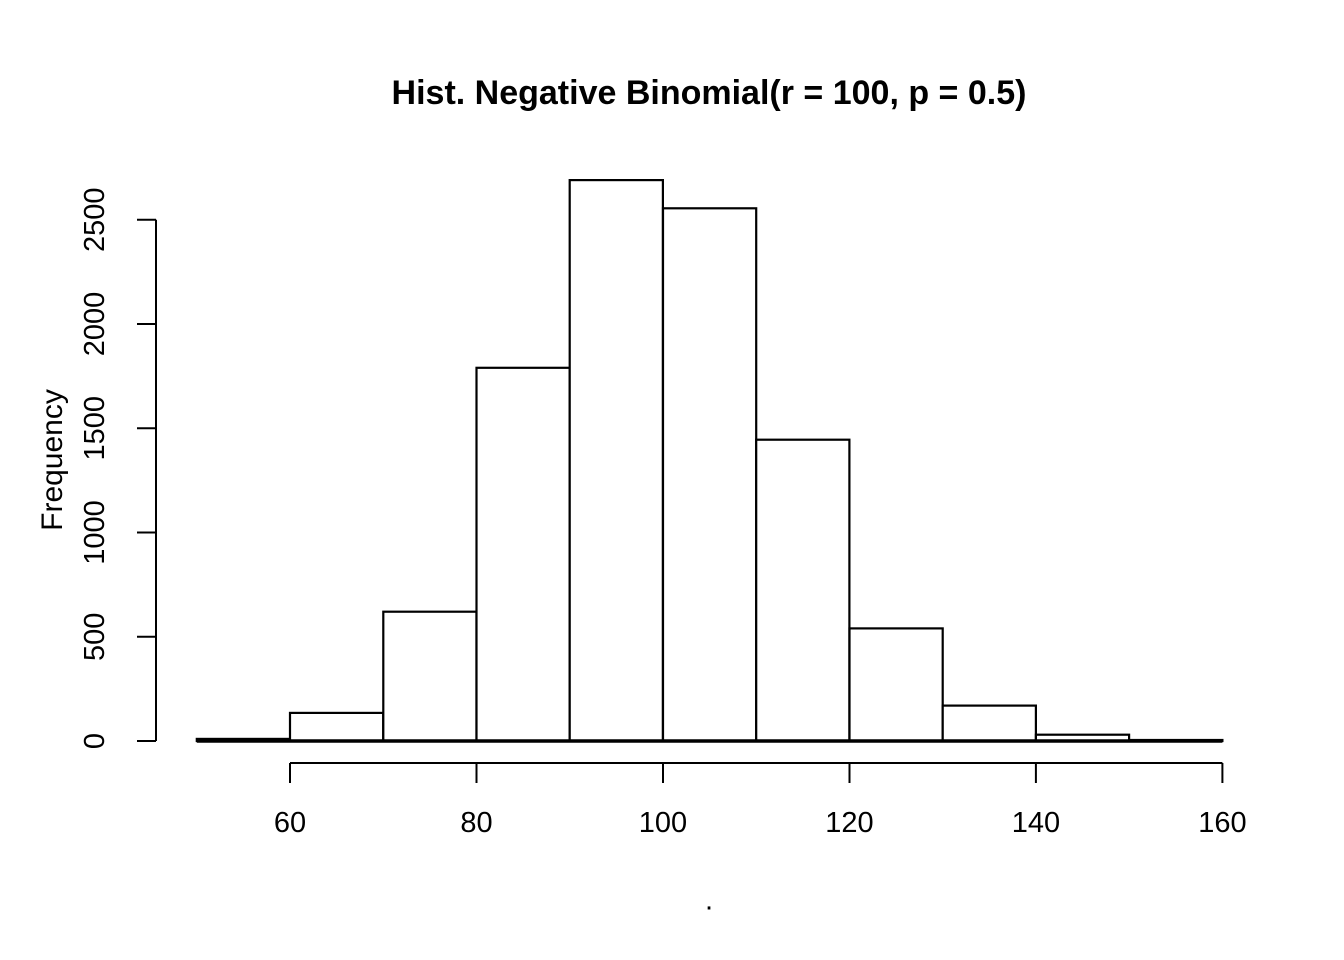  Describe the element at coordinates (95, 637) in the screenshot. I see `y-tick-label: 500` at that location.